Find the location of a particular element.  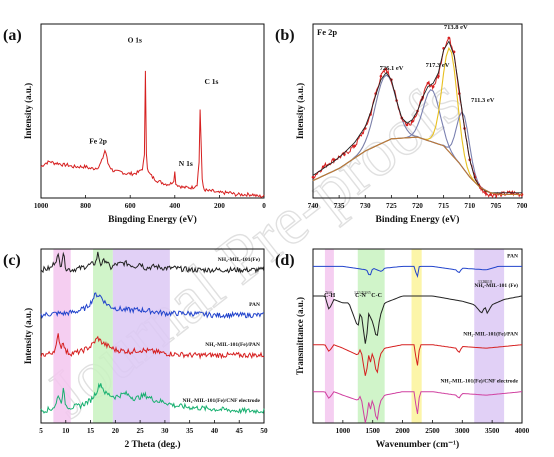

band-label: C-H is located at coordinates (329, 296).